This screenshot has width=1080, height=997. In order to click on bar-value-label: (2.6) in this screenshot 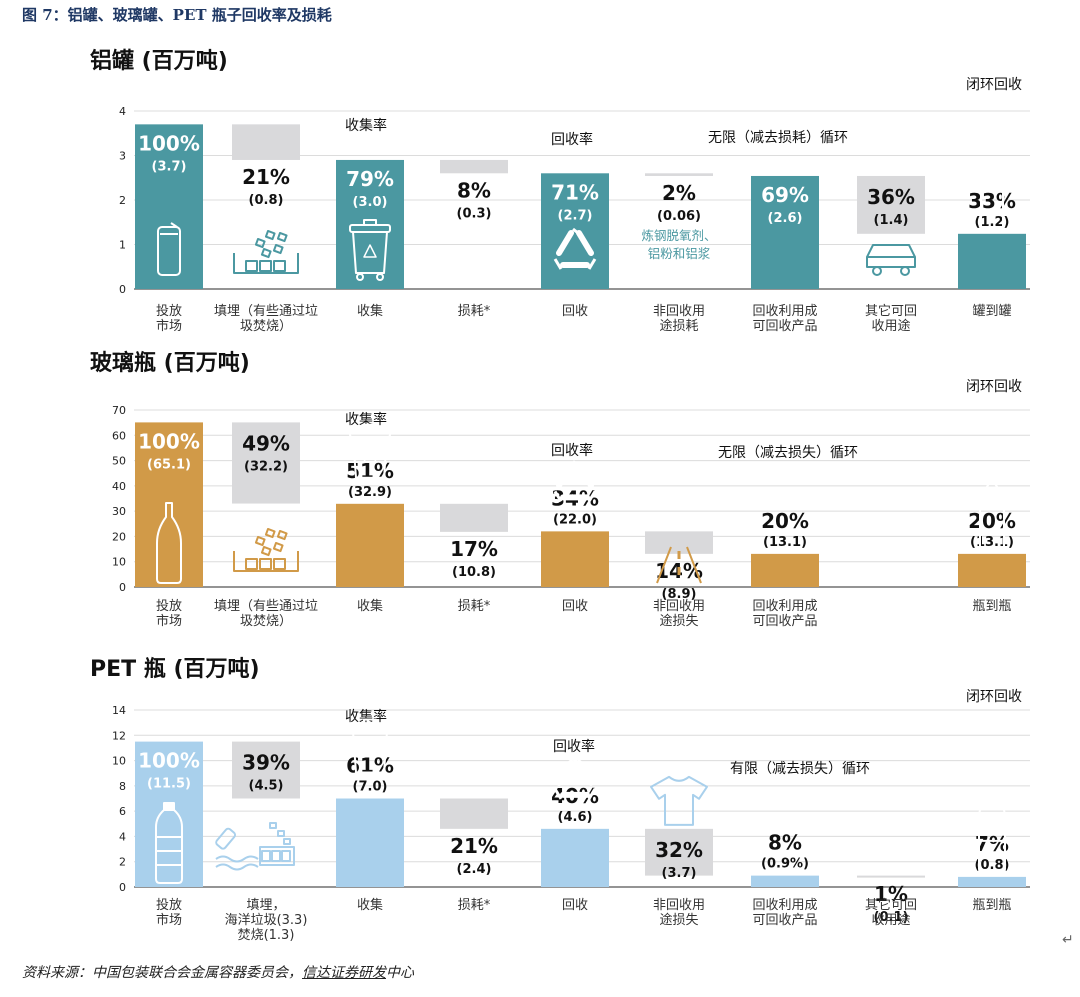, I will do `click(785, 218)`.